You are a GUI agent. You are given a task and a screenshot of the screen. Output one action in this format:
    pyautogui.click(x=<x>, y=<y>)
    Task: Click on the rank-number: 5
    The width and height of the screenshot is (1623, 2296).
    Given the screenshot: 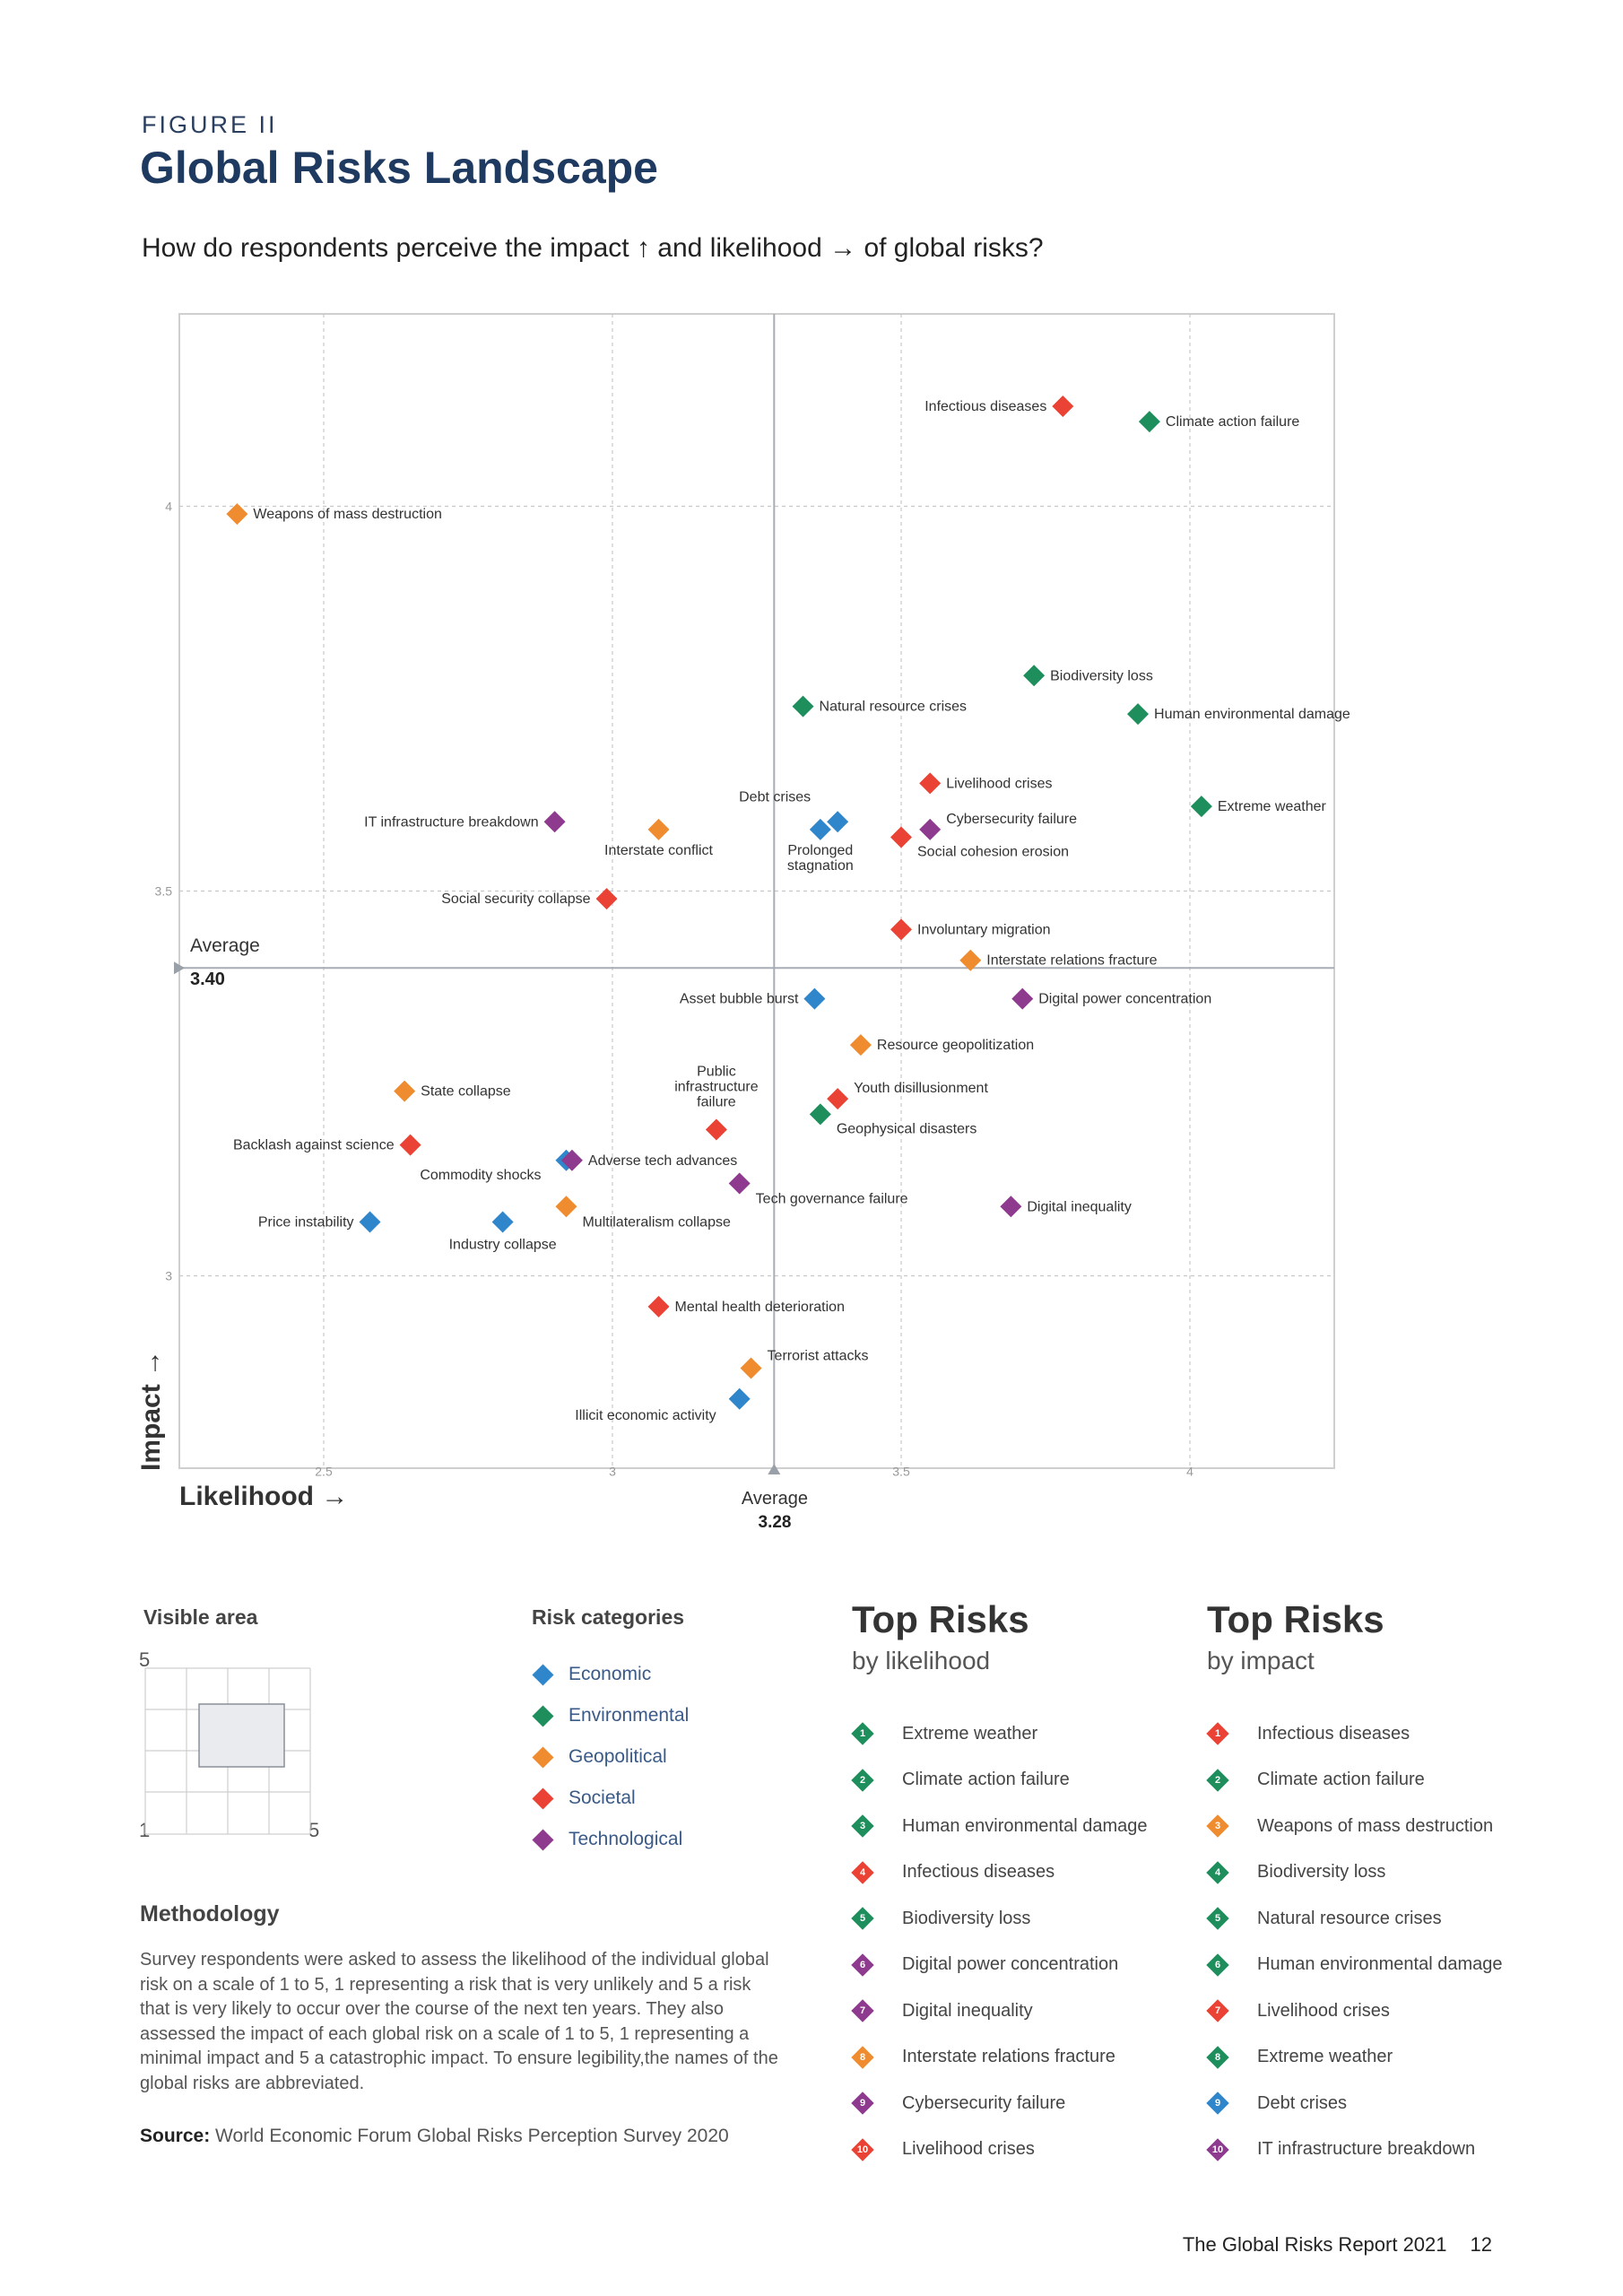 What is the action you would take?
    pyautogui.click(x=862, y=1918)
    